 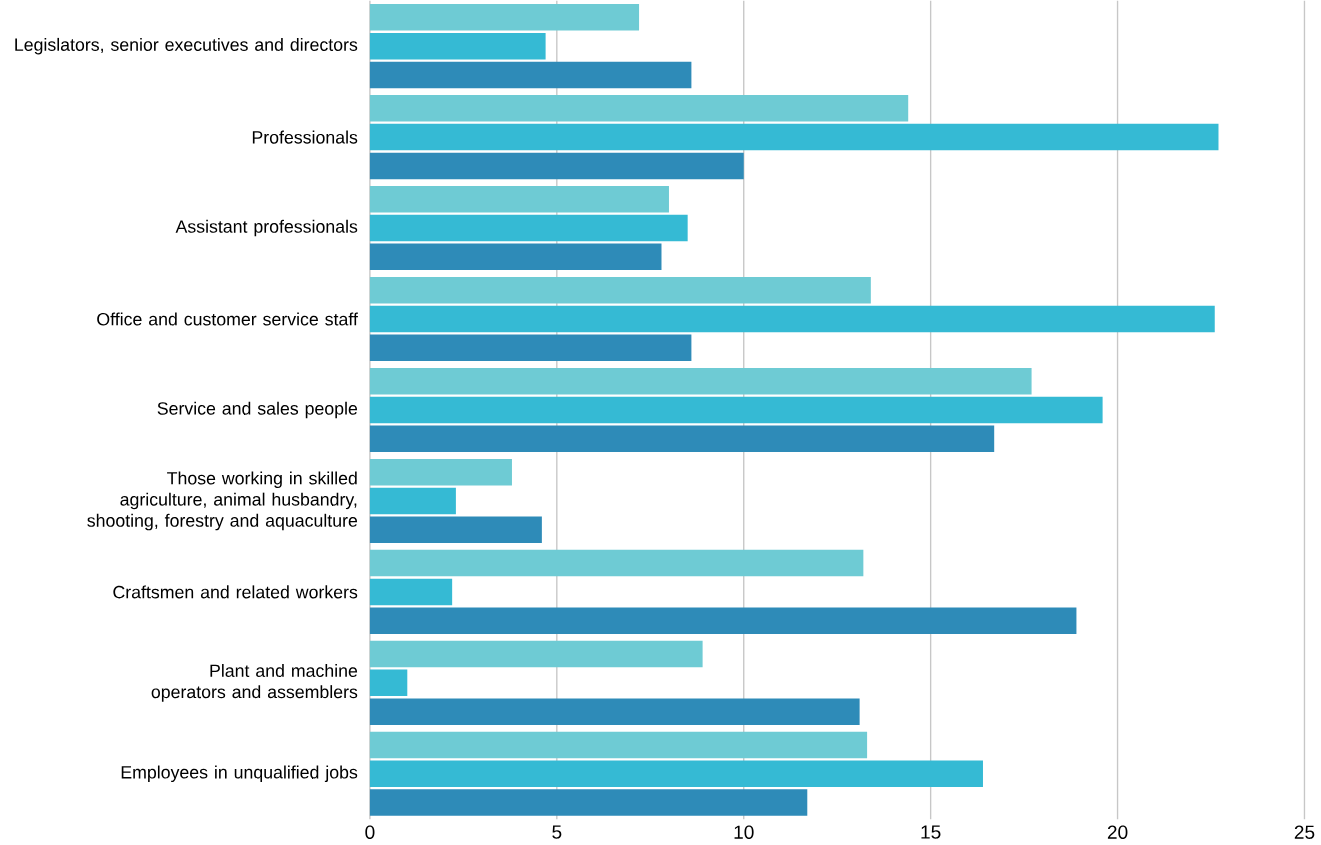 What do you see at coordinates (257, 410) in the screenshot?
I see `y-tick-label: Service and sales people` at bounding box center [257, 410].